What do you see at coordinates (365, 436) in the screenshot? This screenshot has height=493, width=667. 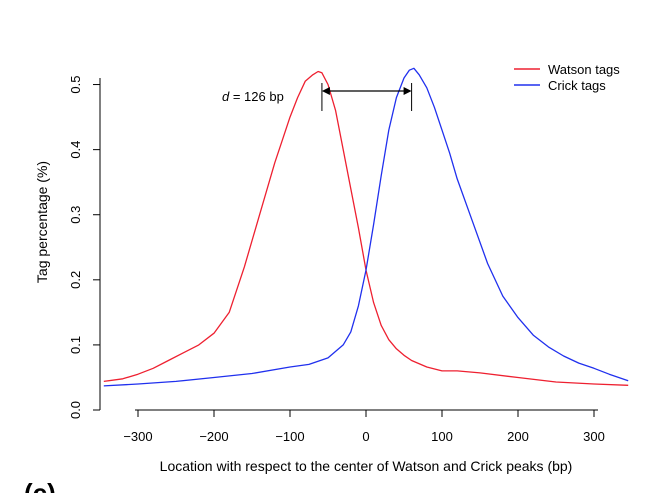 I see `x-tick-label: 0` at bounding box center [365, 436].